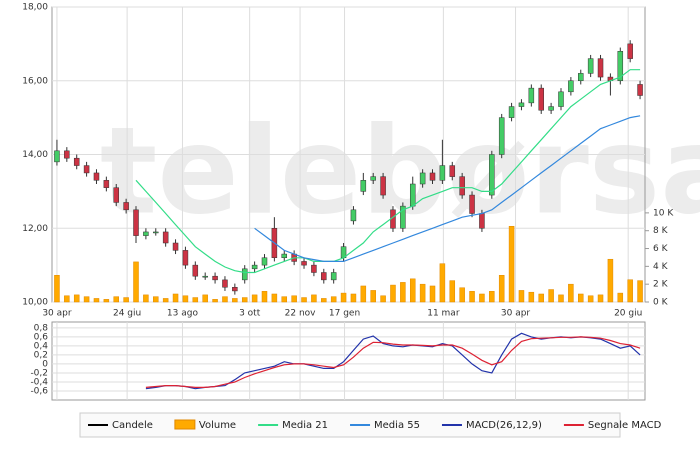 This screenshot has height=451, width=700. I want to click on y2-tick-label: 4 K, so click(661, 267).